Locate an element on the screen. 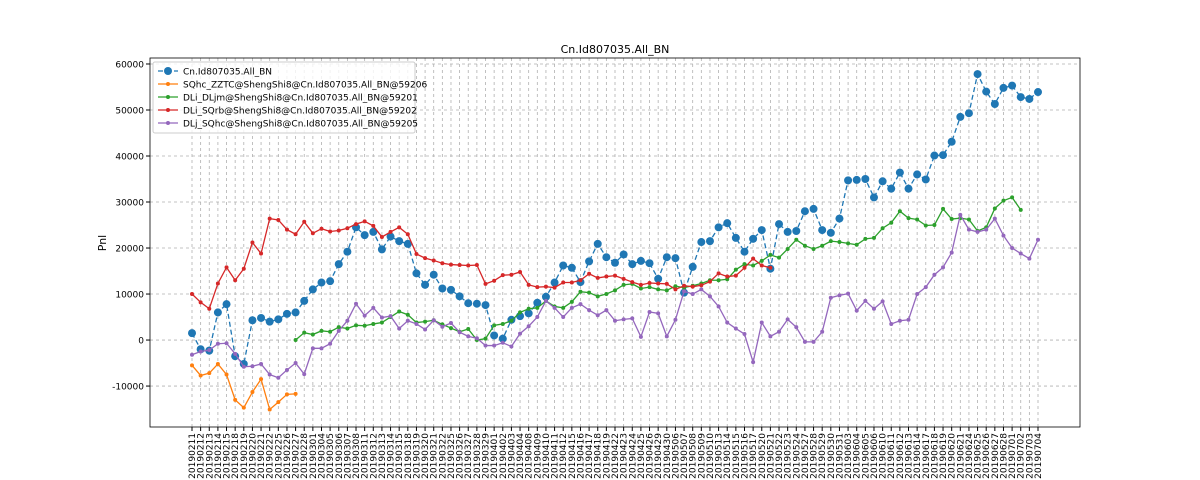 The width and height of the screenshot is (1200, 480). x-tick-label: 20190523 is located at coordinates (789, 456).